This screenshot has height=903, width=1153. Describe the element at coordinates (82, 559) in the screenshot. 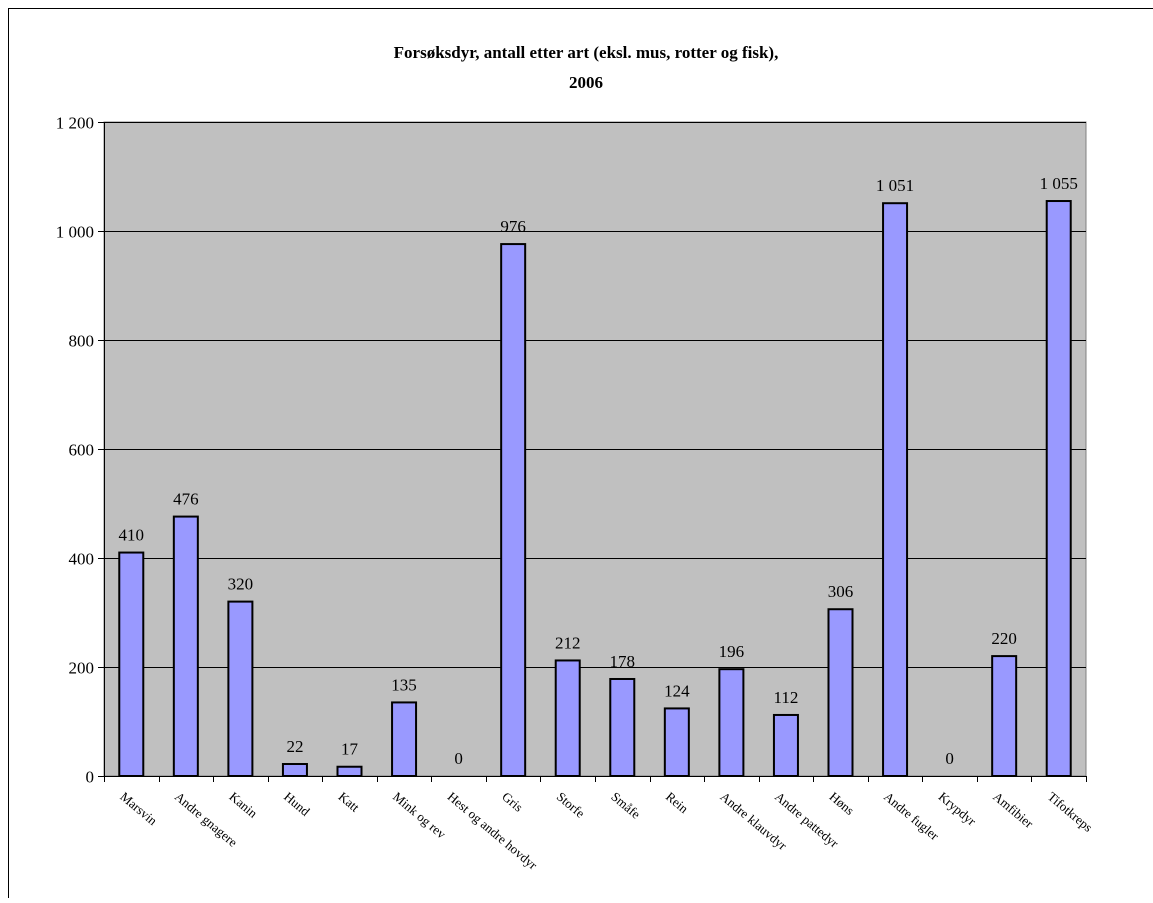

I see `y-tick-label: 400` at that location.